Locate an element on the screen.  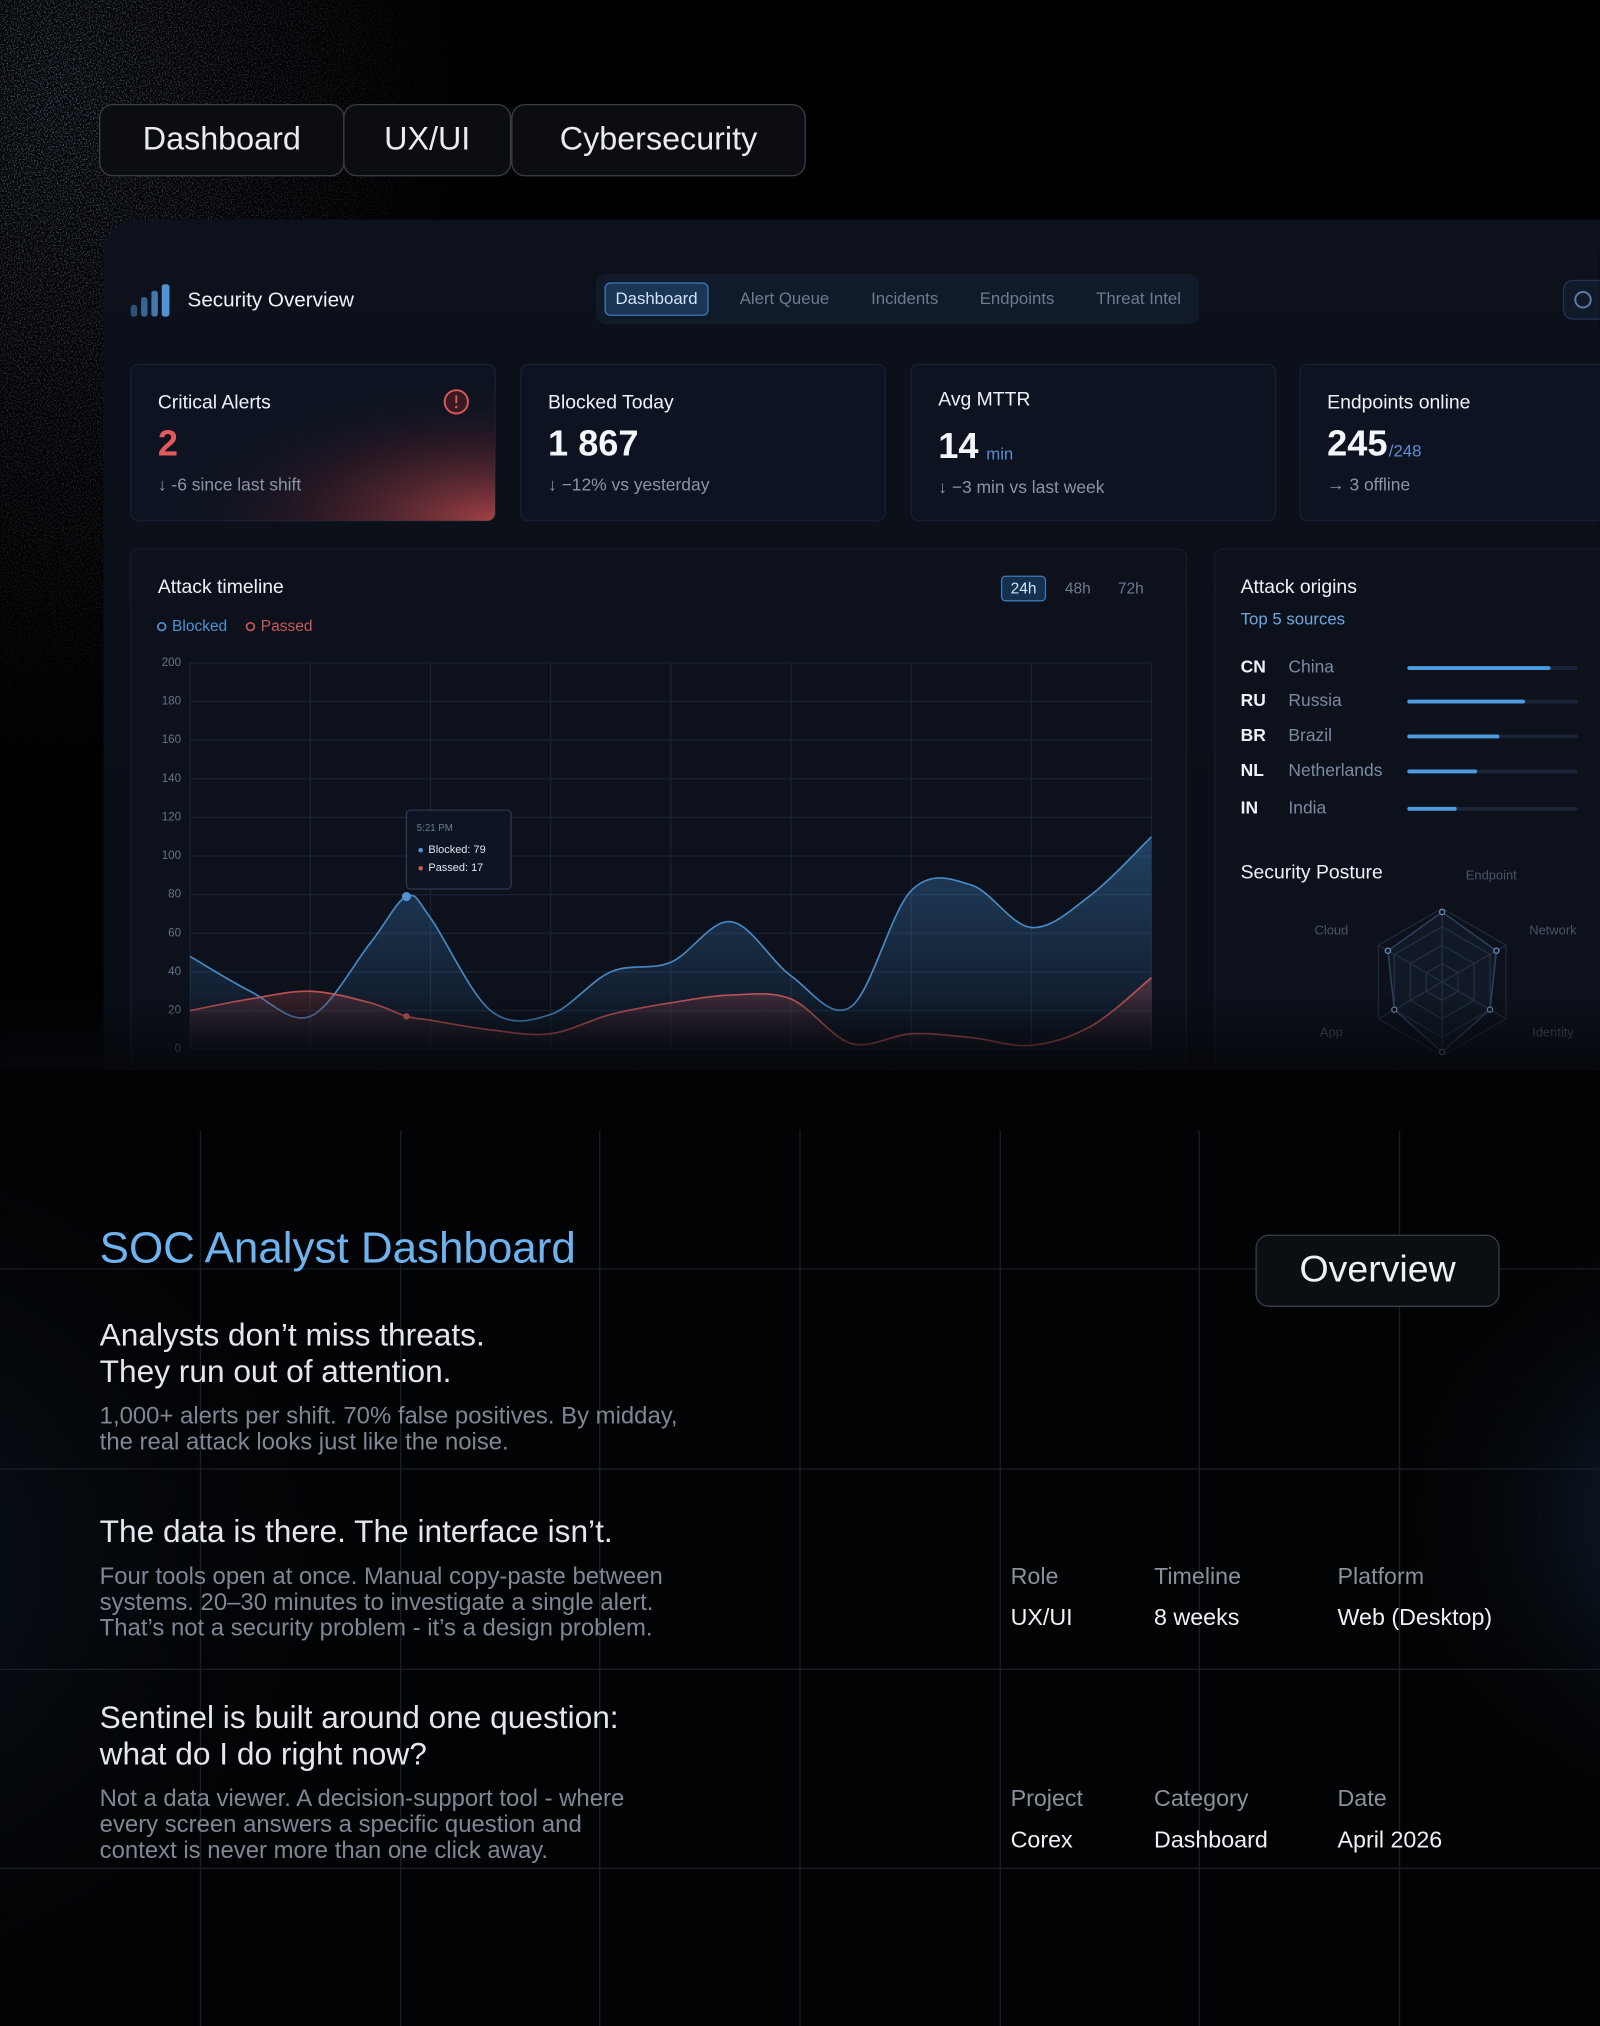
nav-tab: Threat Intel is located at coordinates (1138, 298).